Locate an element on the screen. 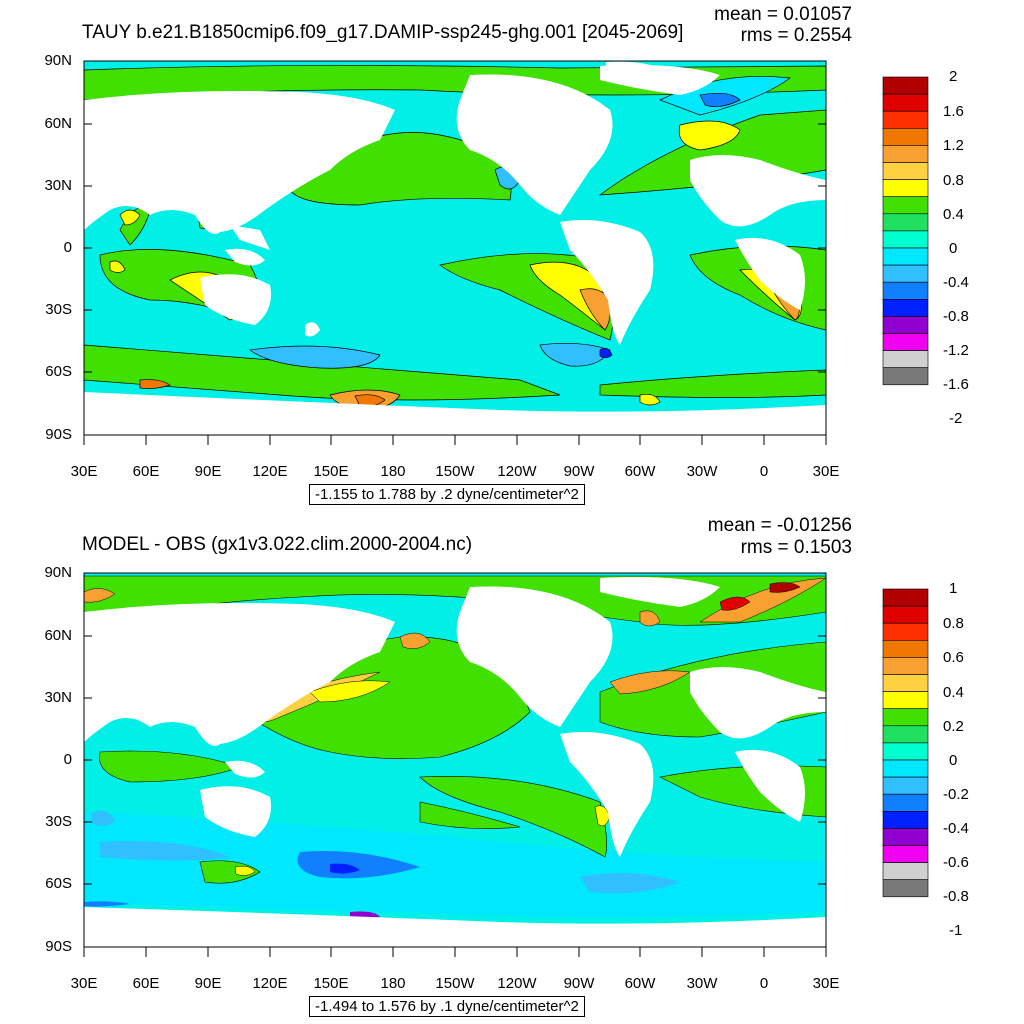 This screenshot has width=1024, height=1024. colorbar-label: -2 is located at coordinates (956, 418).